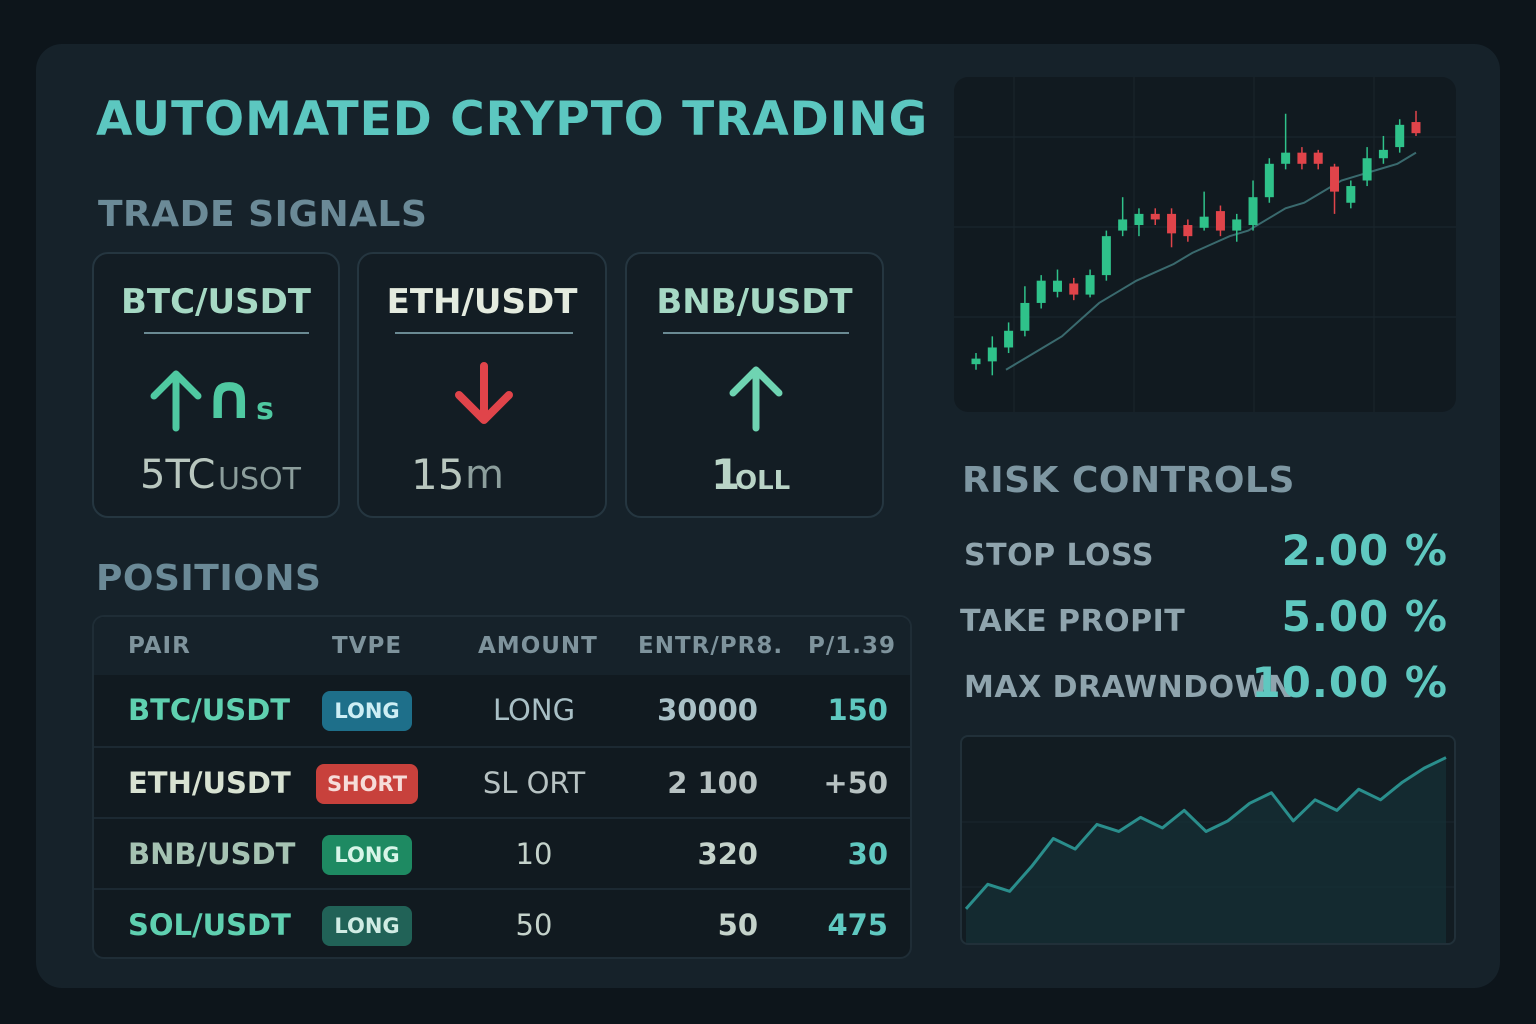  What do you see at coordinates (1204, 556) in the screenshot?
I see `risk-row-stop-loss: STOP LOSS 2.00 %` at bounding box center [1204, 556].